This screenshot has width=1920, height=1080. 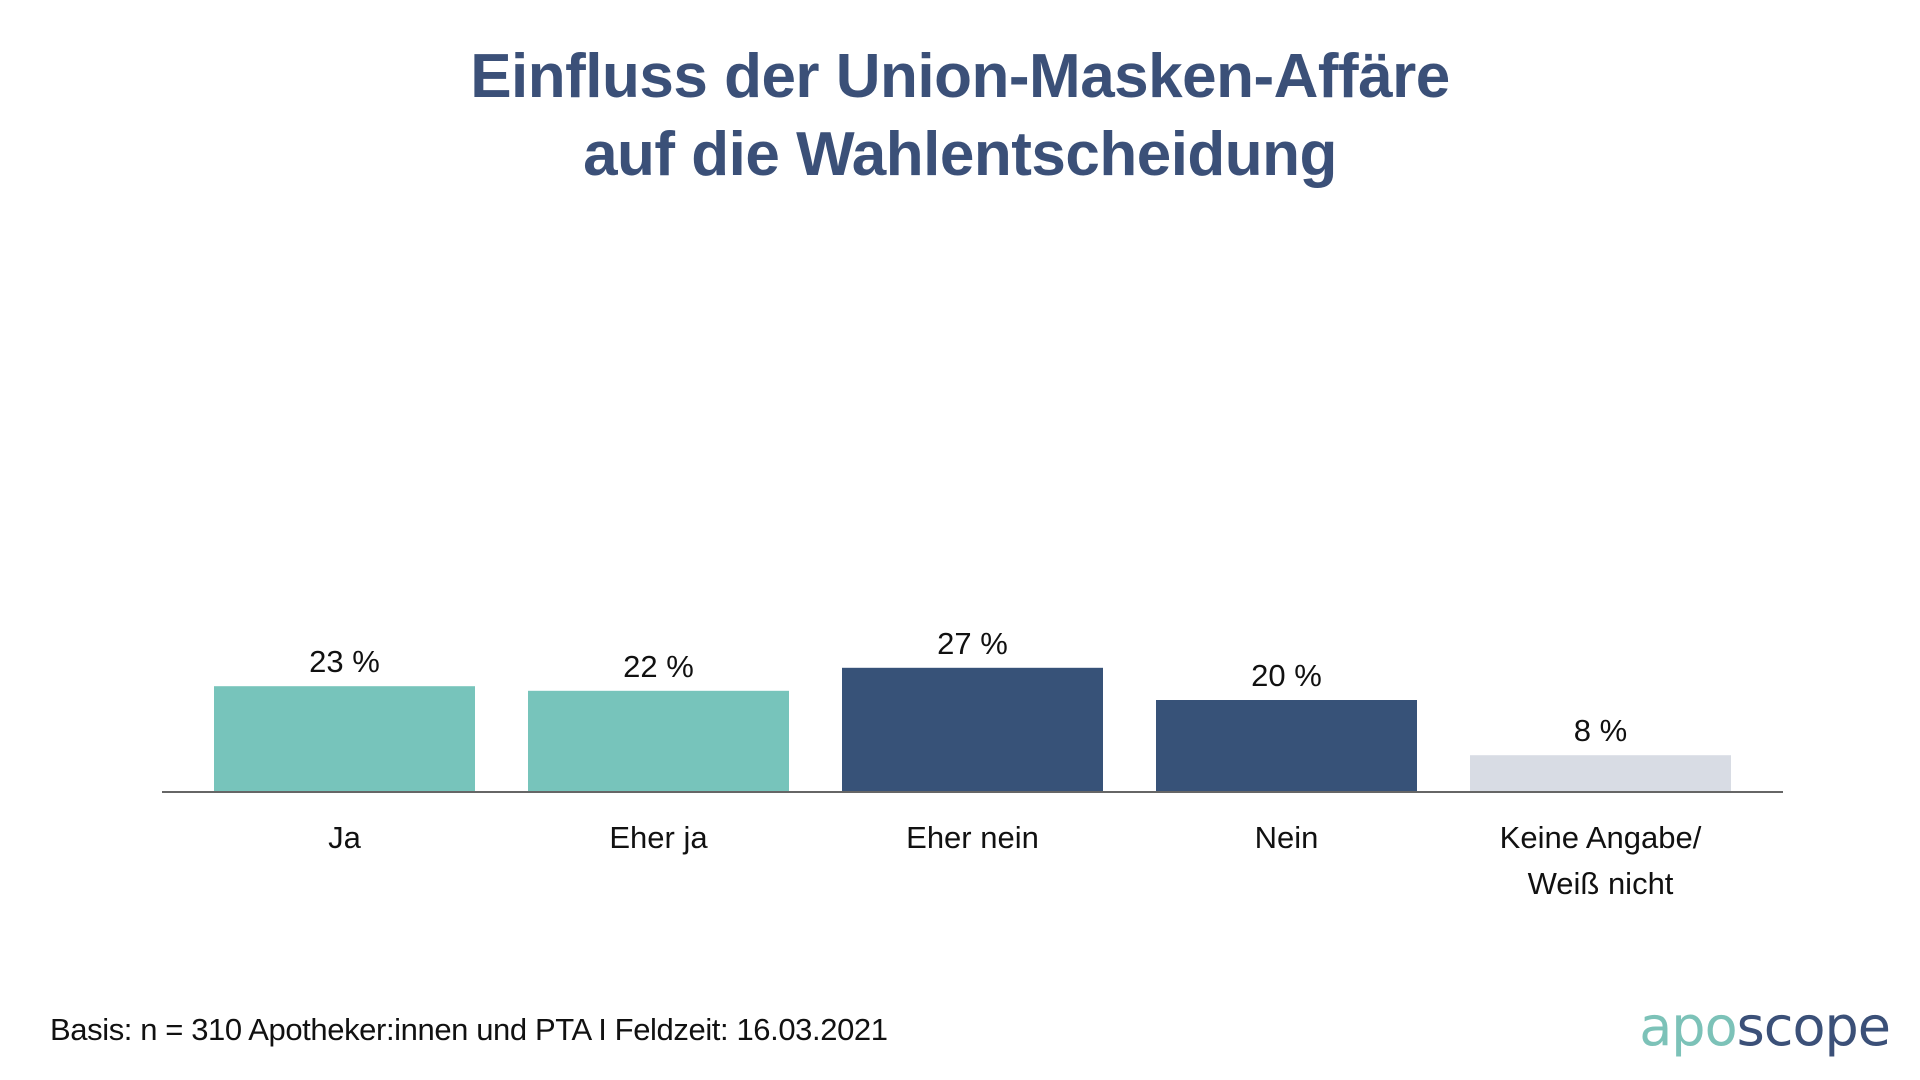 What do you see at coordinates (1287, 837) in the screenshot?
I see `category-label-3: Nein` at bounding box center [1287, 837].